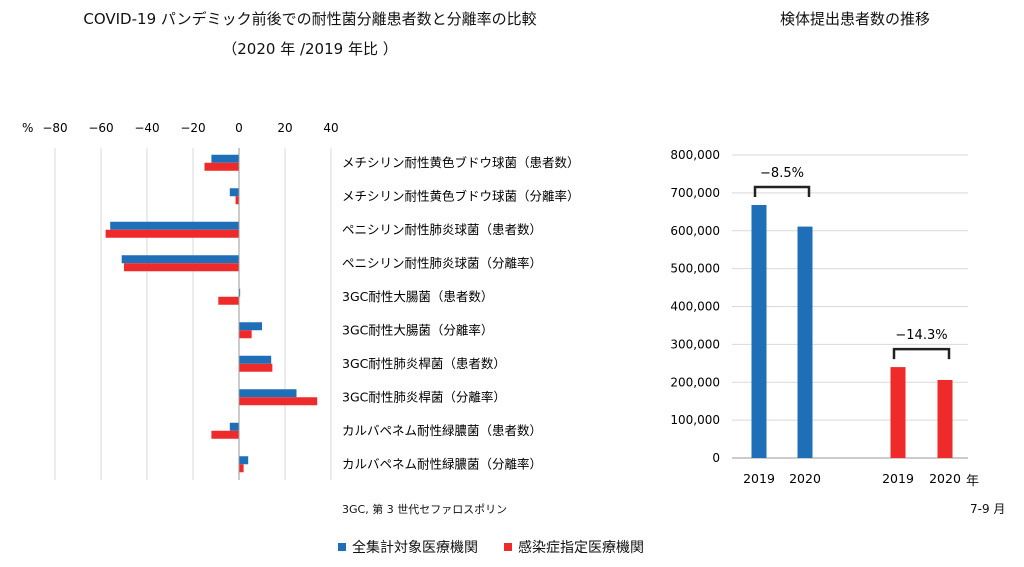 This screenshot has width=1024, height=567. I want to click on category-label: カルバペネム耐性緑膿菌（分離率）, so click(442, 463).